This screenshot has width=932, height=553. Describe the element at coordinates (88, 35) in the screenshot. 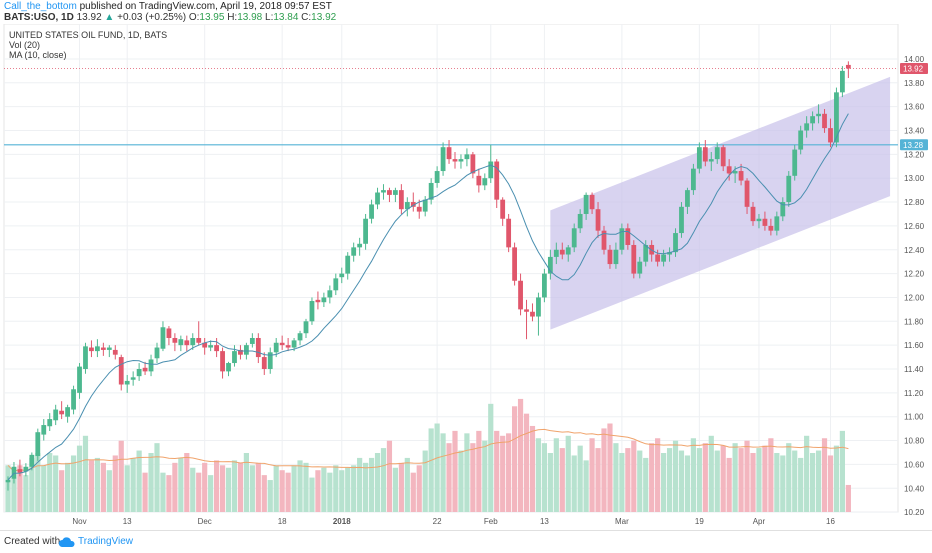

I see `legend-title: UNITED STATES OIL FUND, 1D, BATS` at that location.